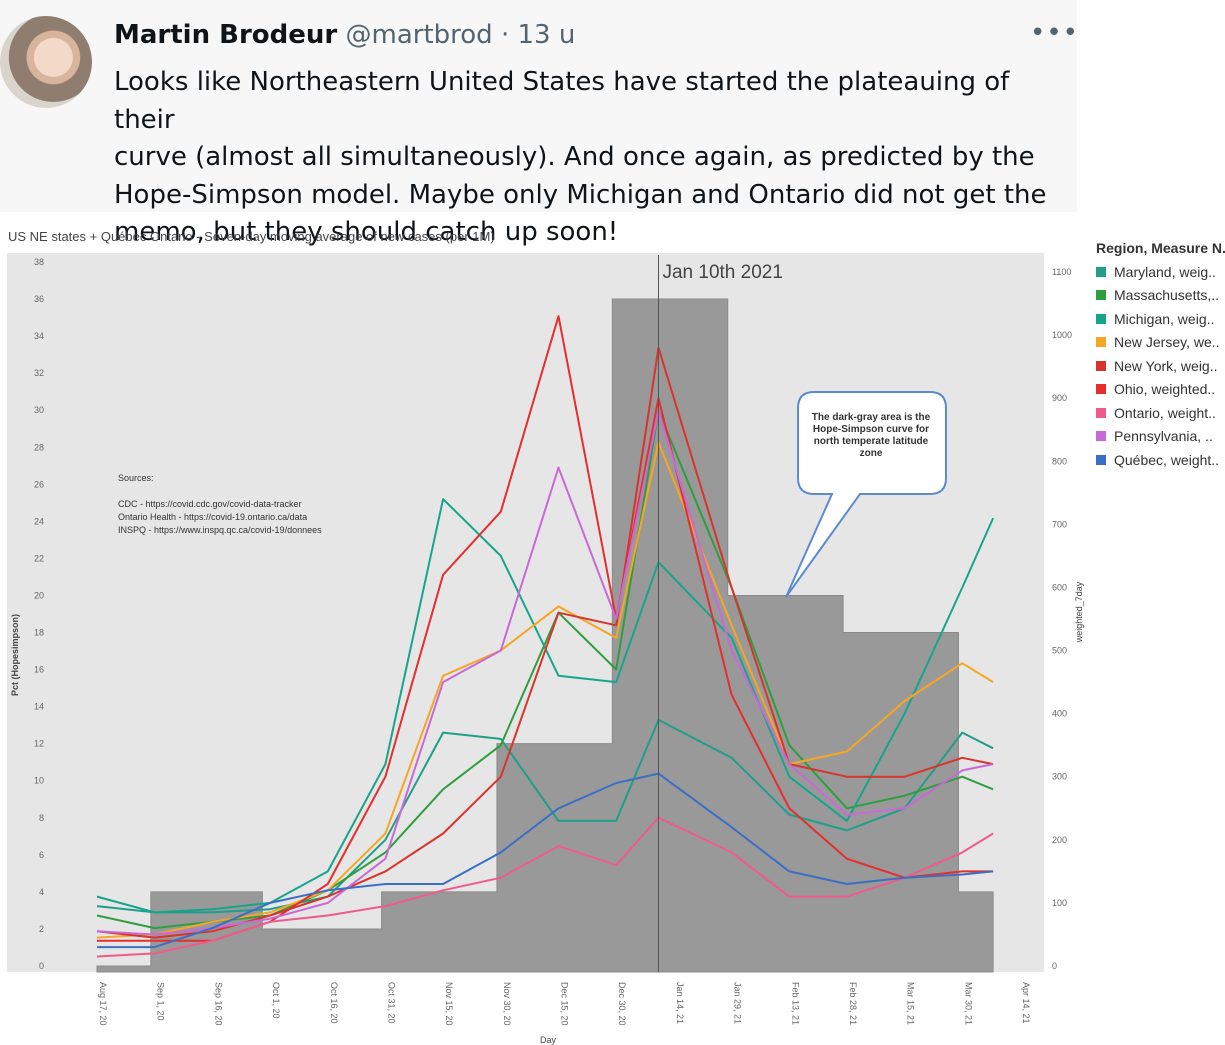  Describe the element at coordinates (738, 1003) in the screenshot. I see `x-tick-label: Jan 29, 21` at that location.